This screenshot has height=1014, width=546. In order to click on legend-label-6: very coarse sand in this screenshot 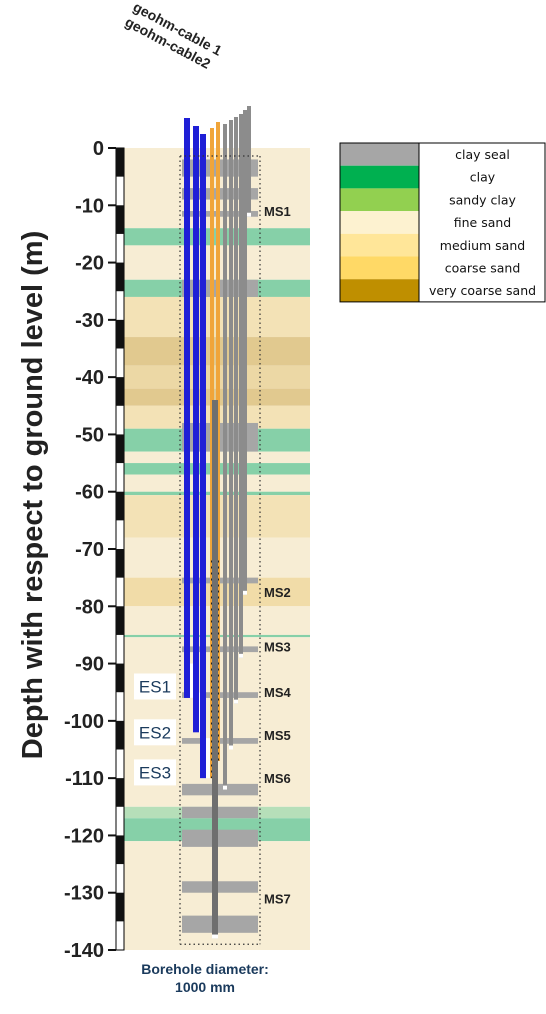, I will do `click(482, 290)`.